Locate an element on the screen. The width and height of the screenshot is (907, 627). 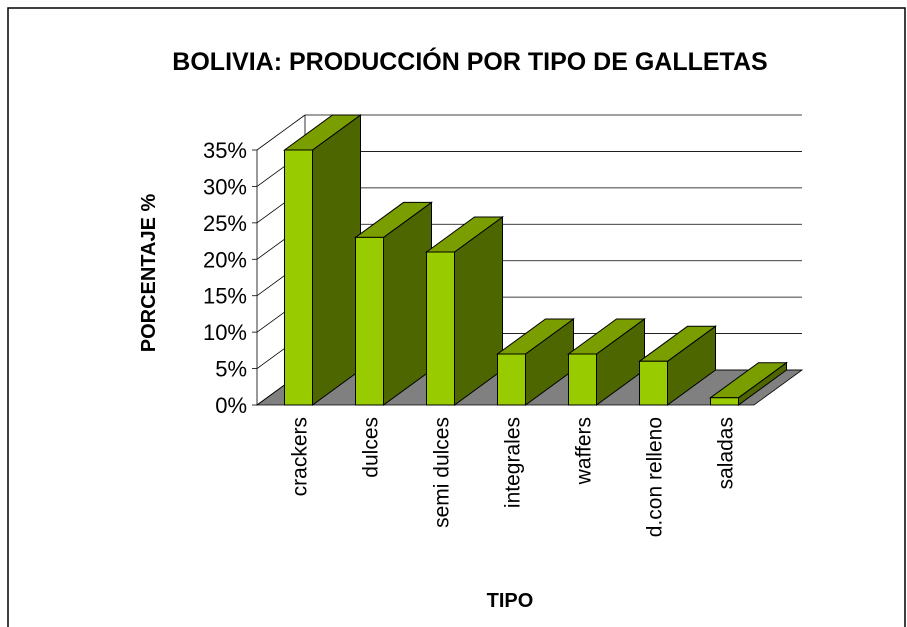
y-tick-label: 10% is located at coordinates (225, 332).